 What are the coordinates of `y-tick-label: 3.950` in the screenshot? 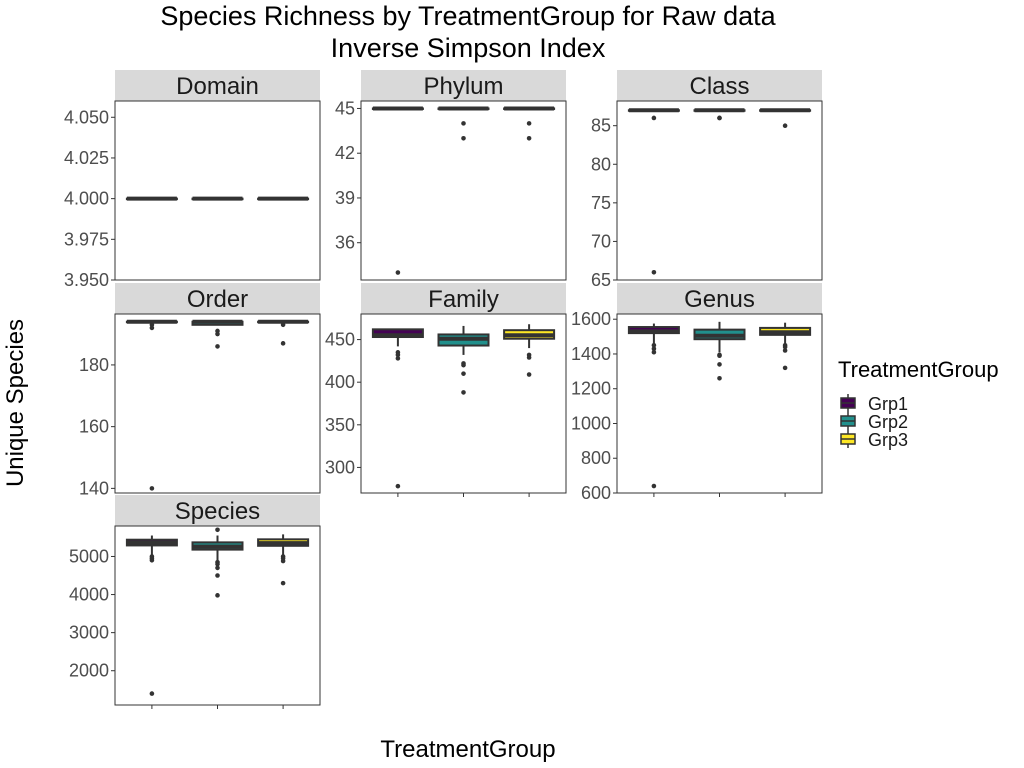 It's located at (86, 280).